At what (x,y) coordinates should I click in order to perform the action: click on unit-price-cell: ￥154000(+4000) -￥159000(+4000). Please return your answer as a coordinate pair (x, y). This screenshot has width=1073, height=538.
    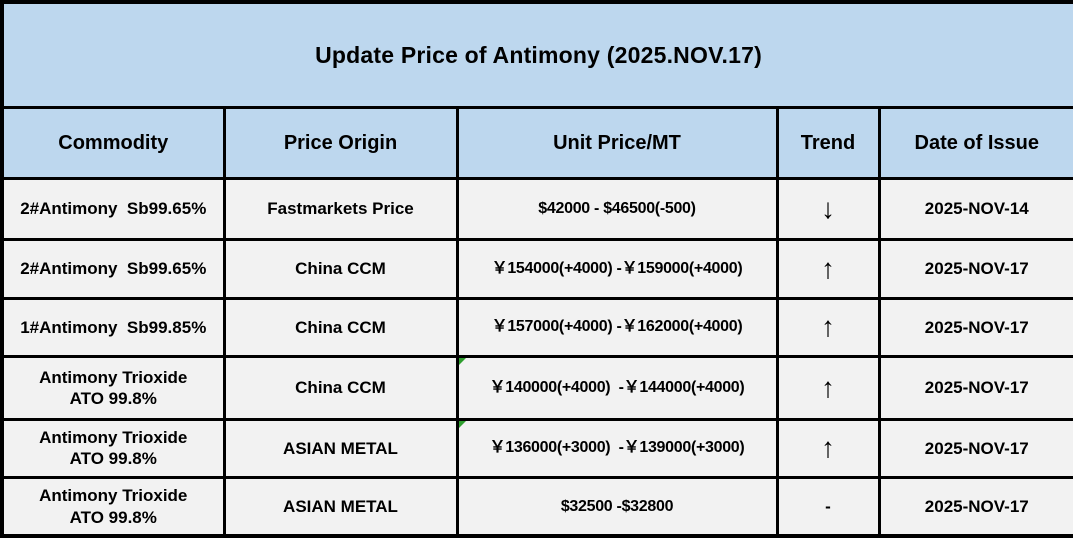
    Looking at the image, I should click on (617, 269).